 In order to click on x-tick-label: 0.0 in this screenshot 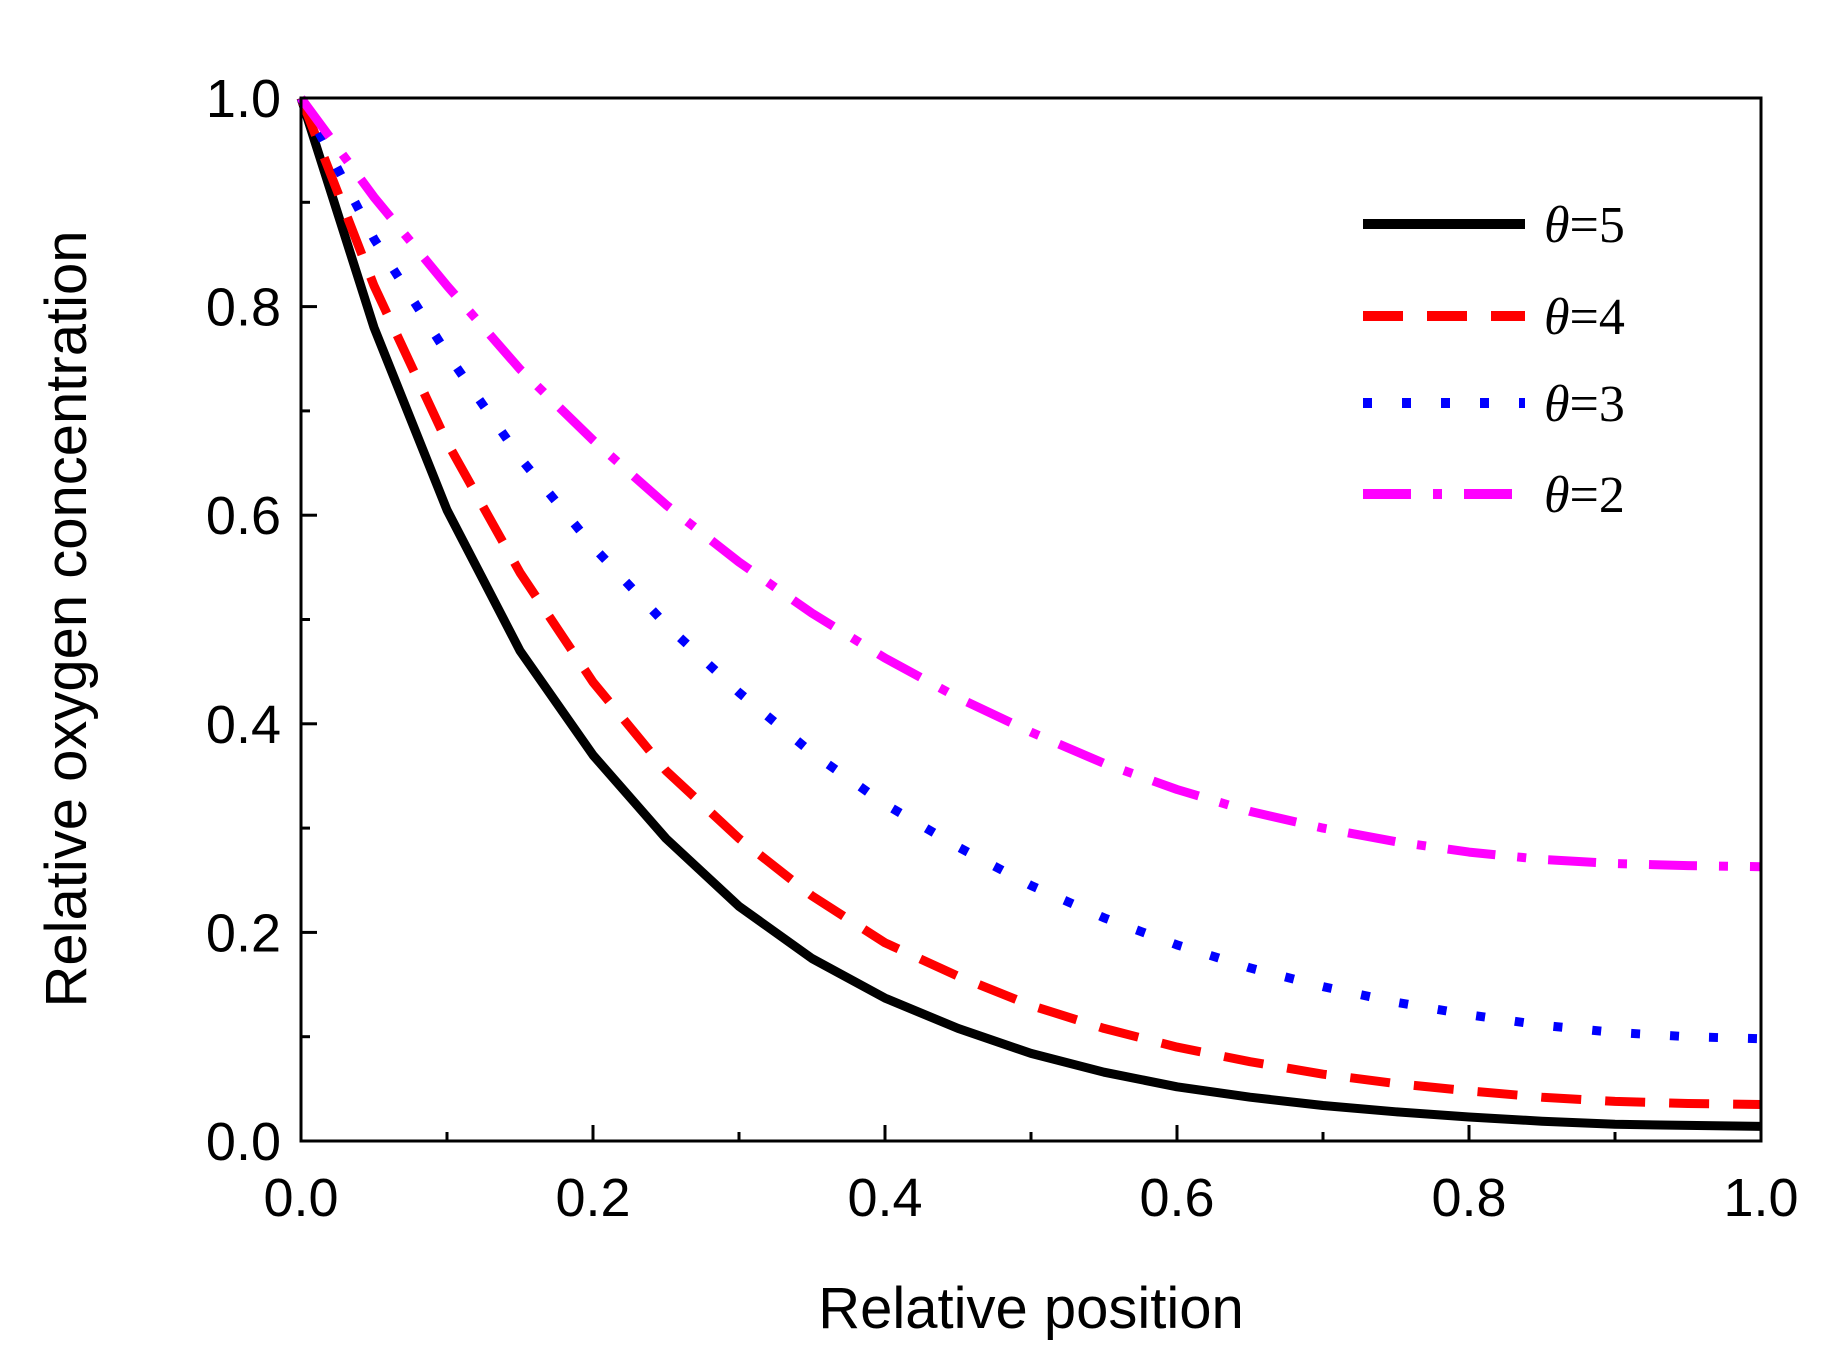, I will do `click(300, 1198)`.